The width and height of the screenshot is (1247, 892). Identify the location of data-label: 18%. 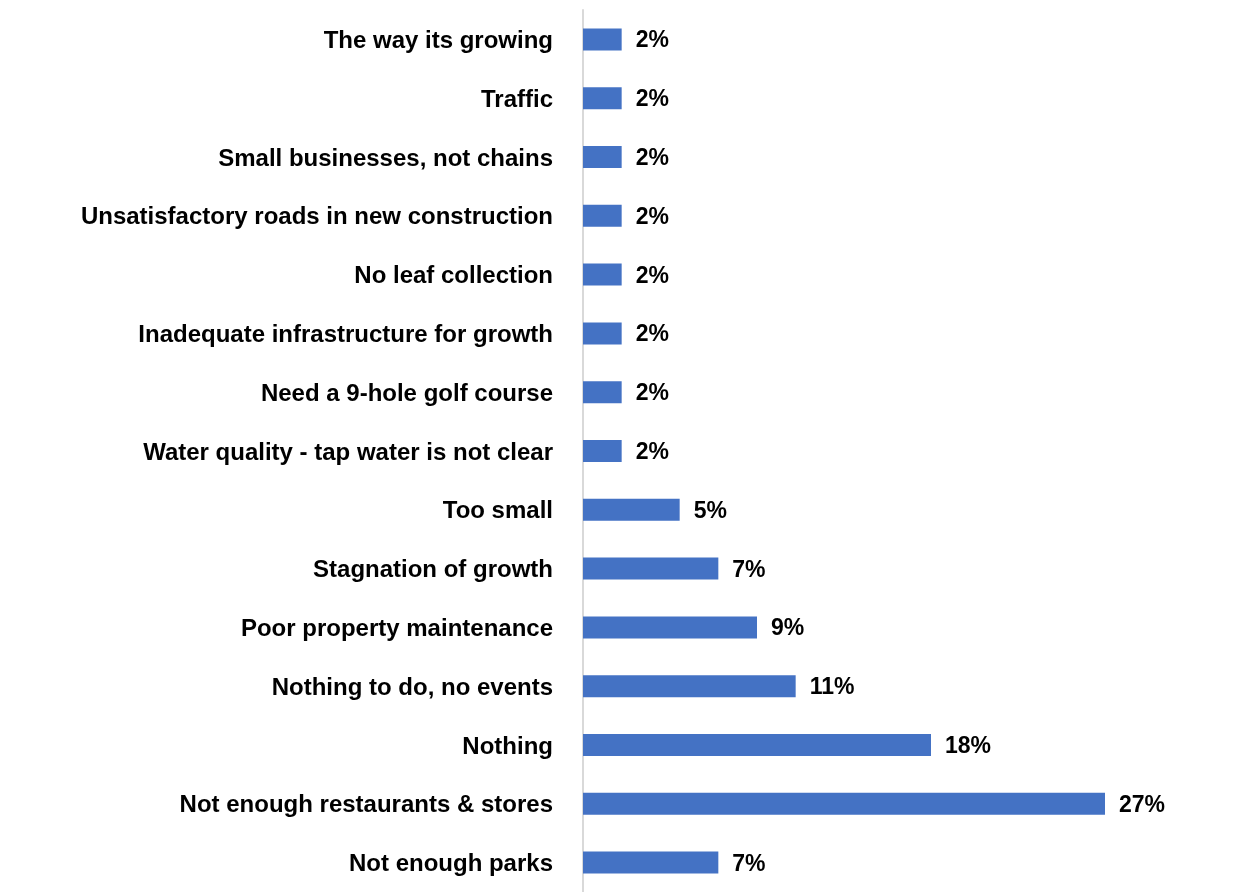
(968, 745).